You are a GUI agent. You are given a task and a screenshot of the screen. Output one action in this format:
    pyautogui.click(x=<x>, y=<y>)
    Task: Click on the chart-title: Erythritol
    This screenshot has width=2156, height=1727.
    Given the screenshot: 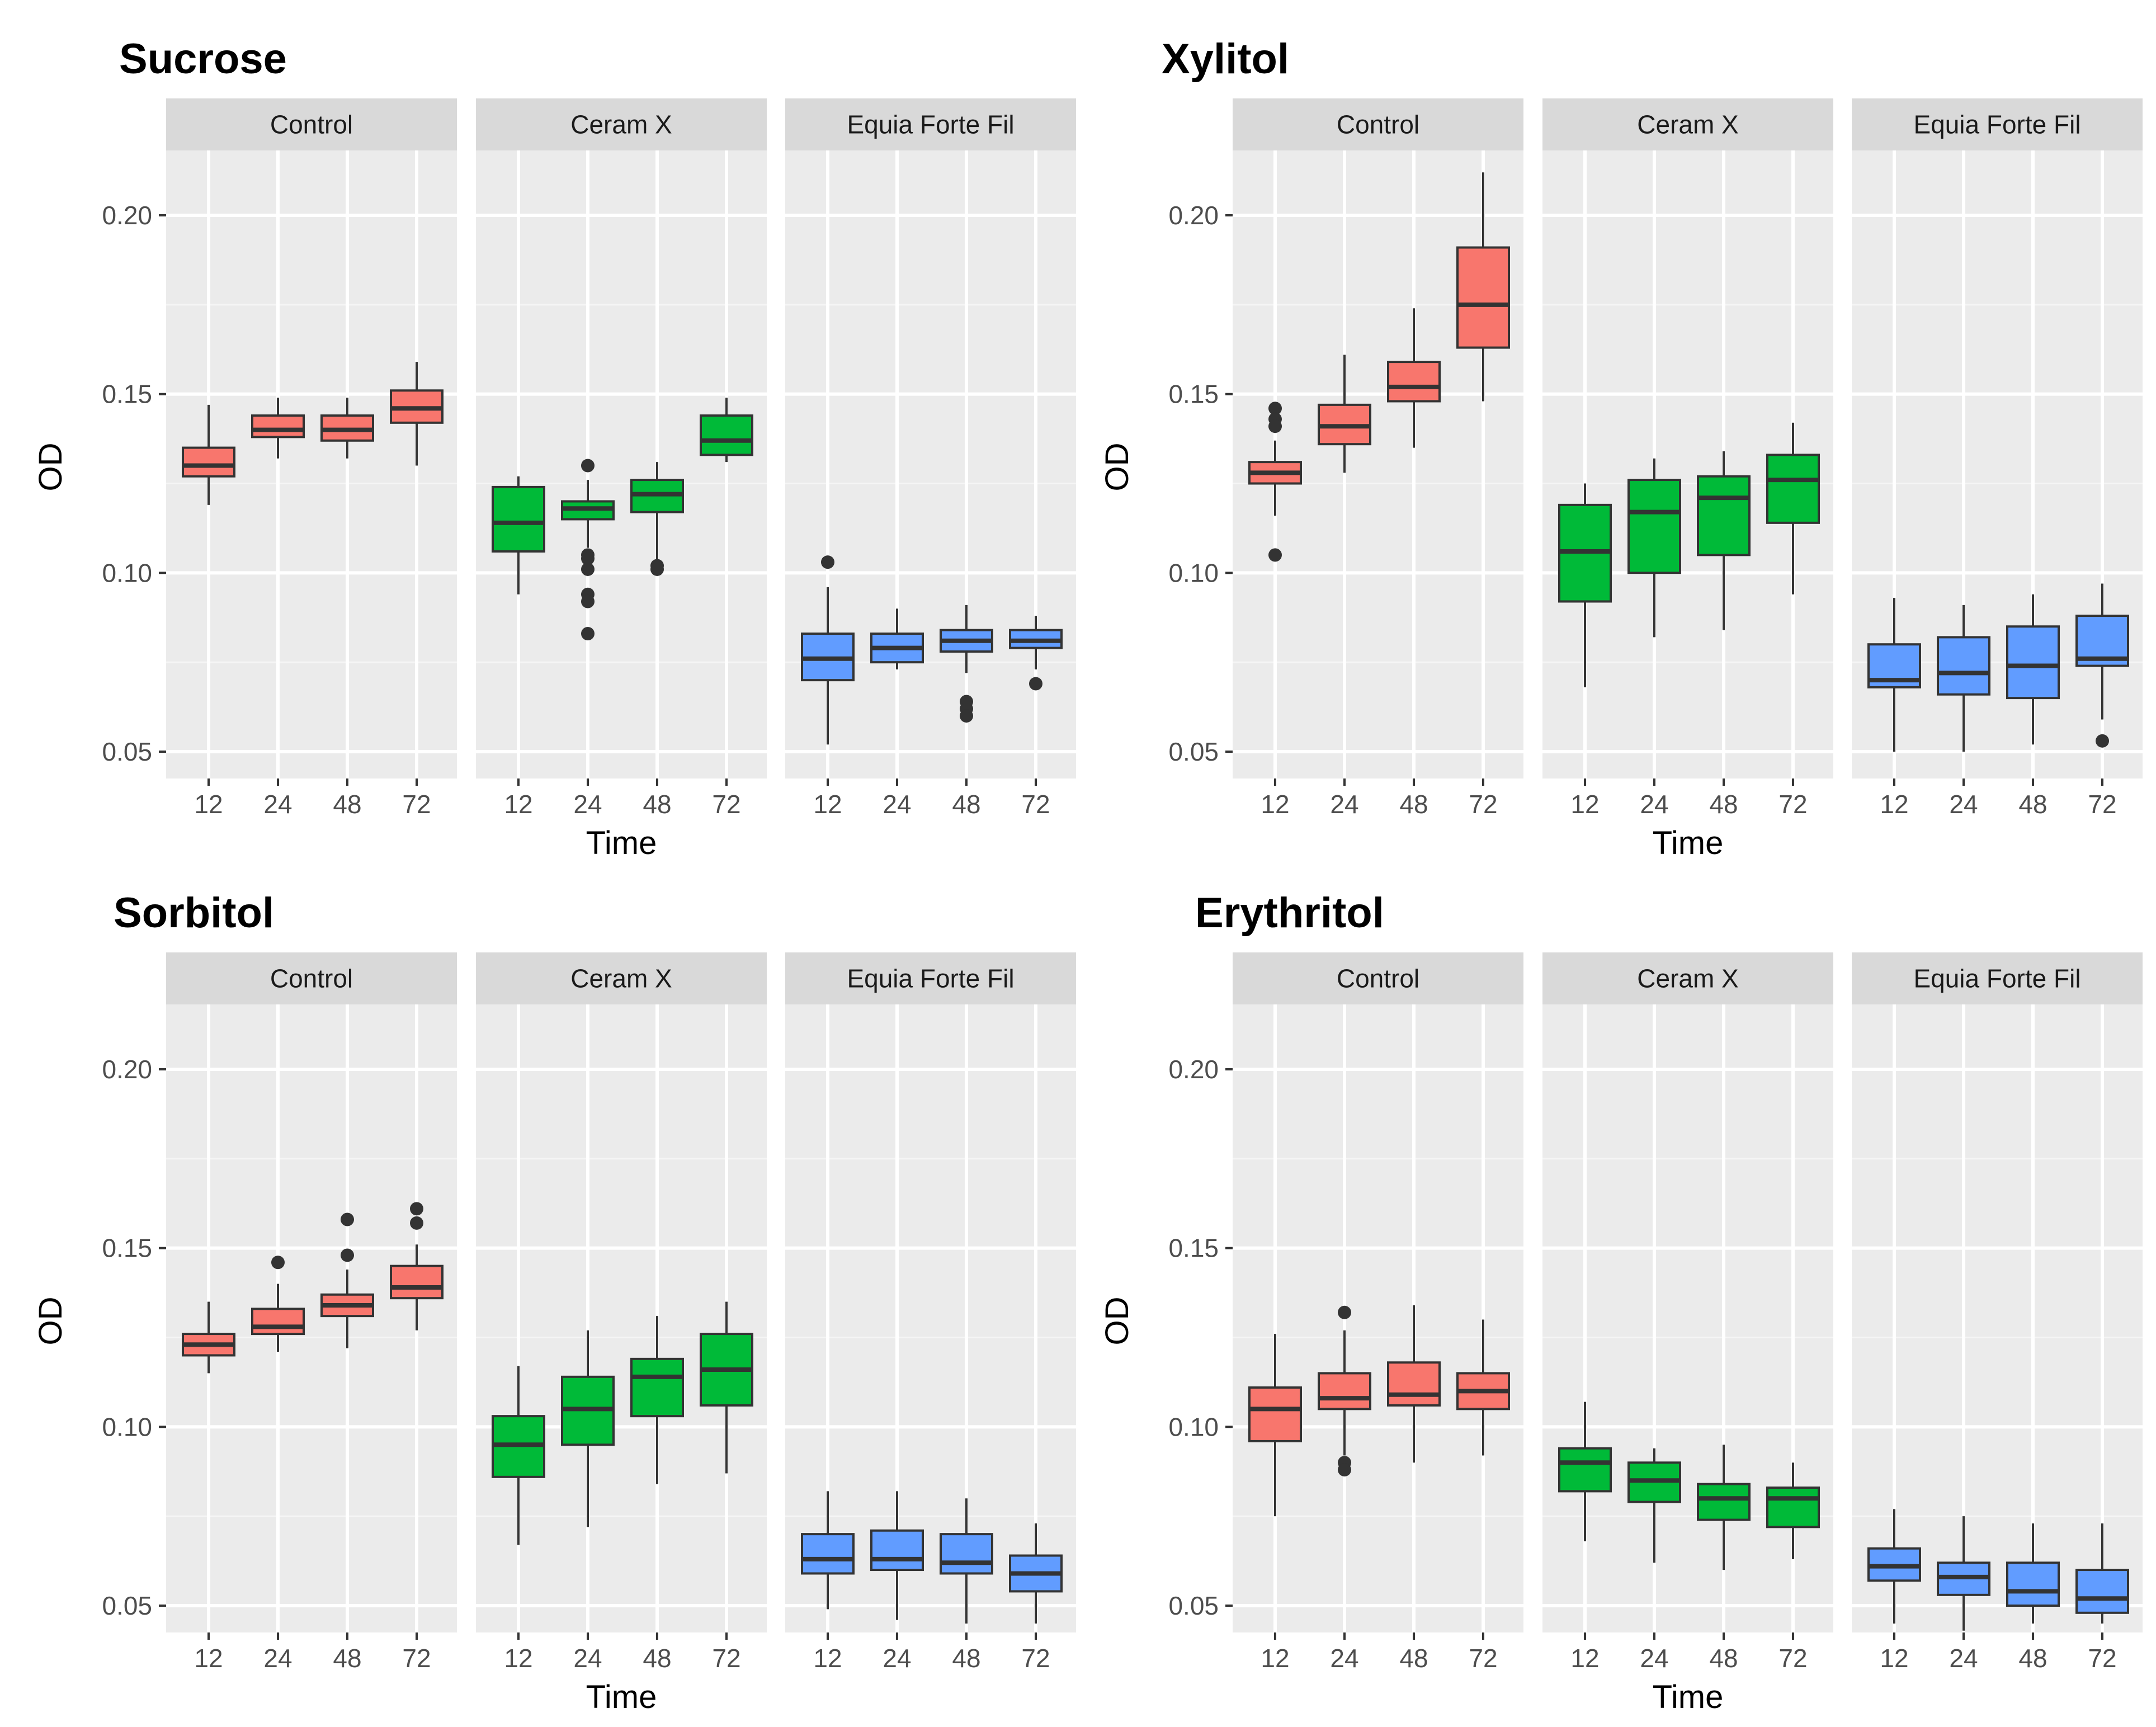 What is the action you would take?
    pyautogui.click(x=1289, y=913)
    